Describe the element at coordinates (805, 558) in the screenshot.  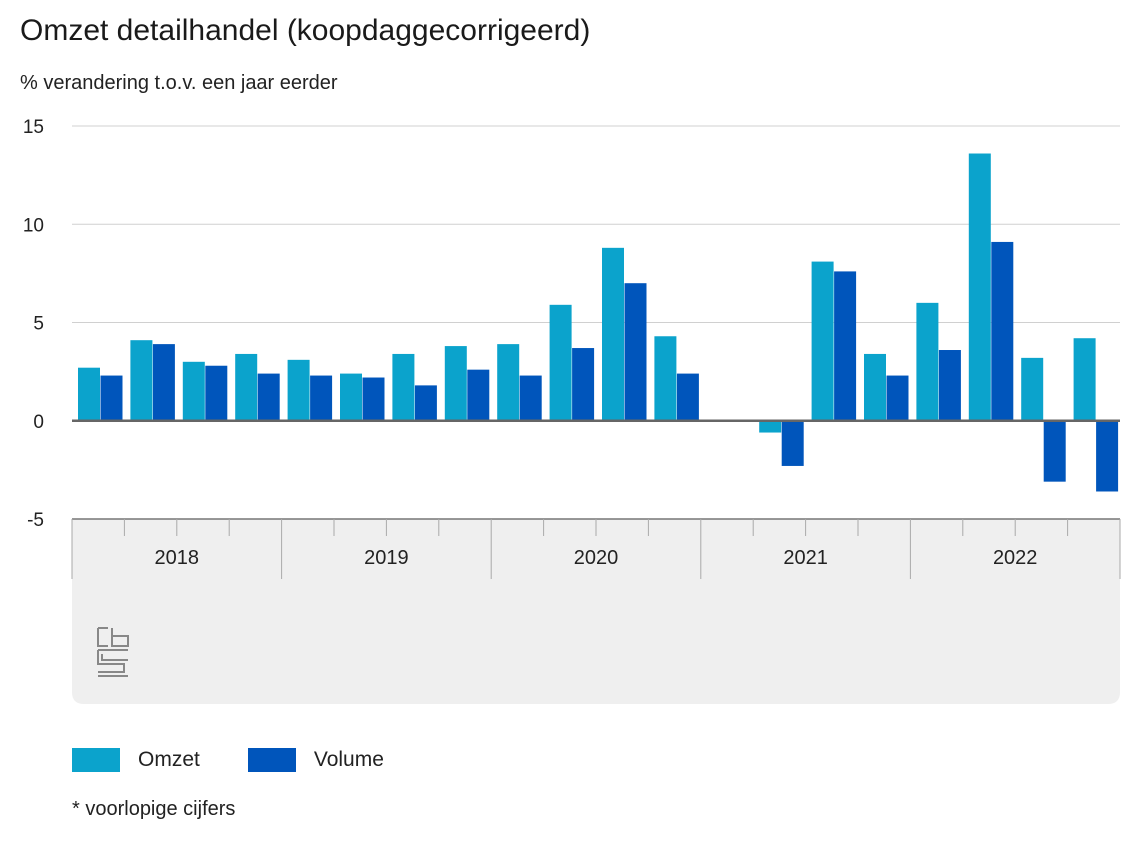
I see `x-tick-label: 2021` at that location.